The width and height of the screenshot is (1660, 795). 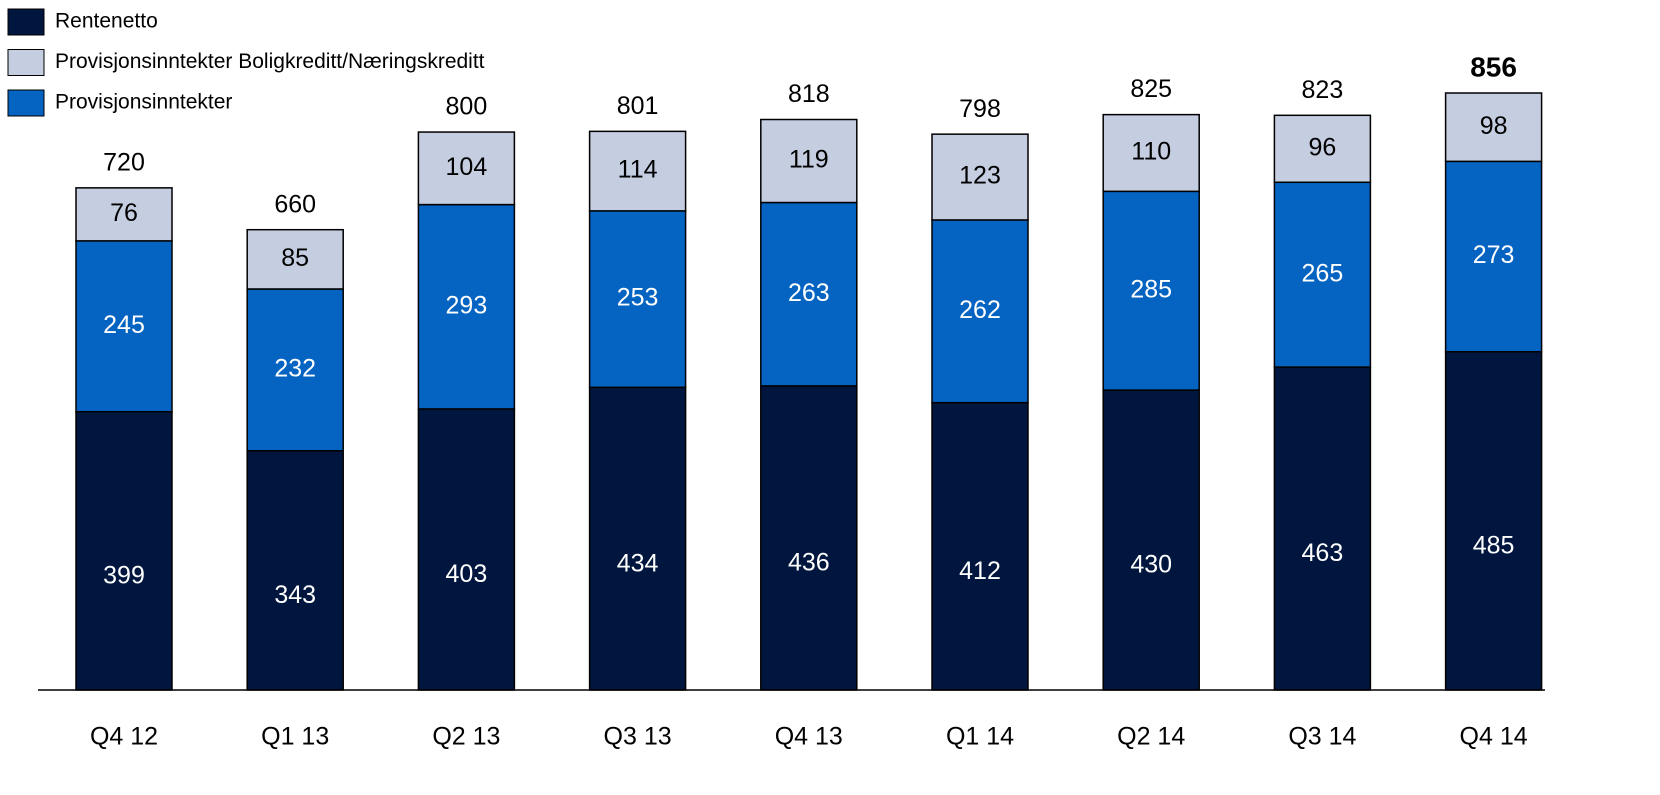 I want to click on value-label: 265, so click(x=1323, y=273).